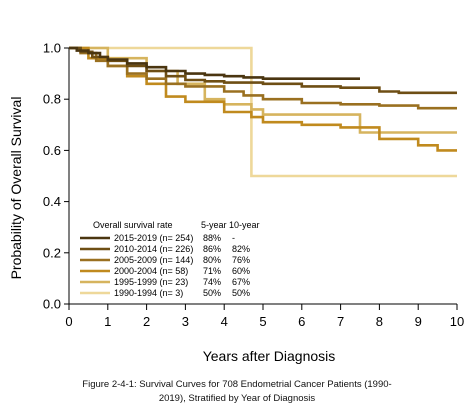 This screenshot has height=417, width=474. I want to click on legend-five-year-3: 80%, so click(212, 260).